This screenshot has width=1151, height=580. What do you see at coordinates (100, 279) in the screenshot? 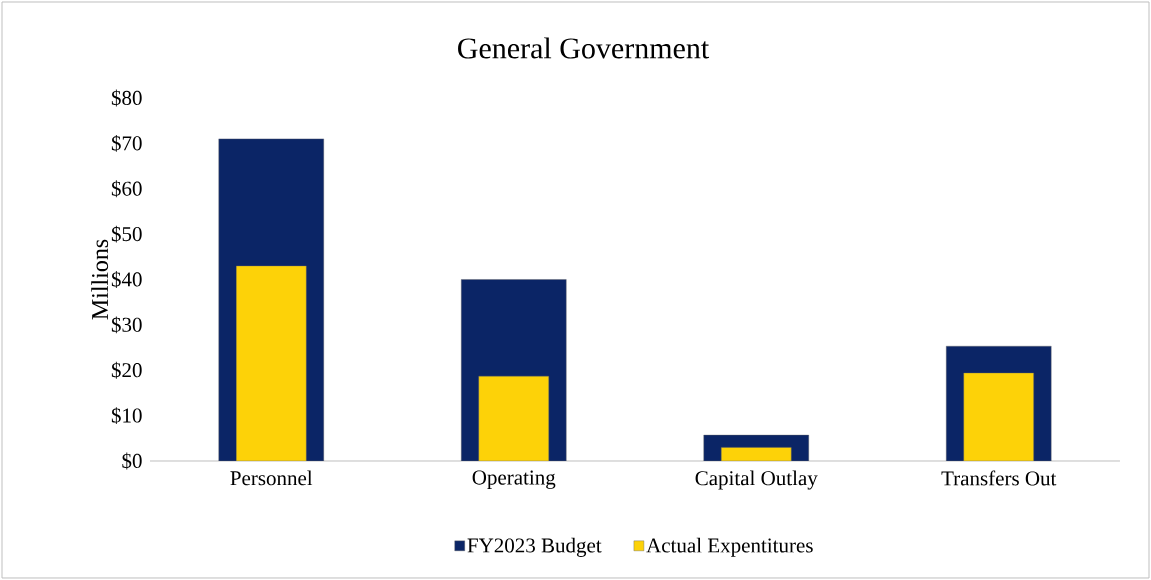
I see `y-axis-title: Millions` at bounding box center [100, 279].